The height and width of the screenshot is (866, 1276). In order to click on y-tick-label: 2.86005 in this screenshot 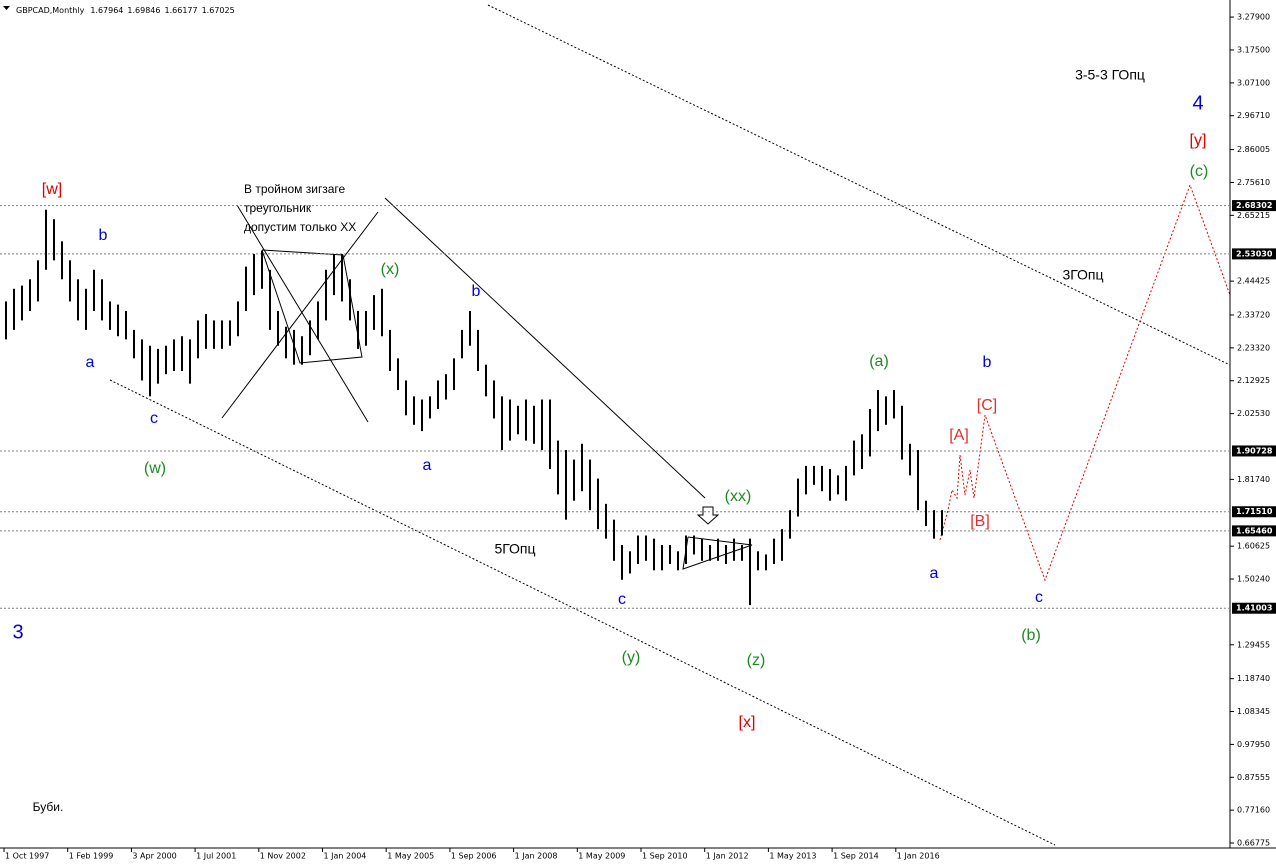, I will do `click(1253, 149)`.